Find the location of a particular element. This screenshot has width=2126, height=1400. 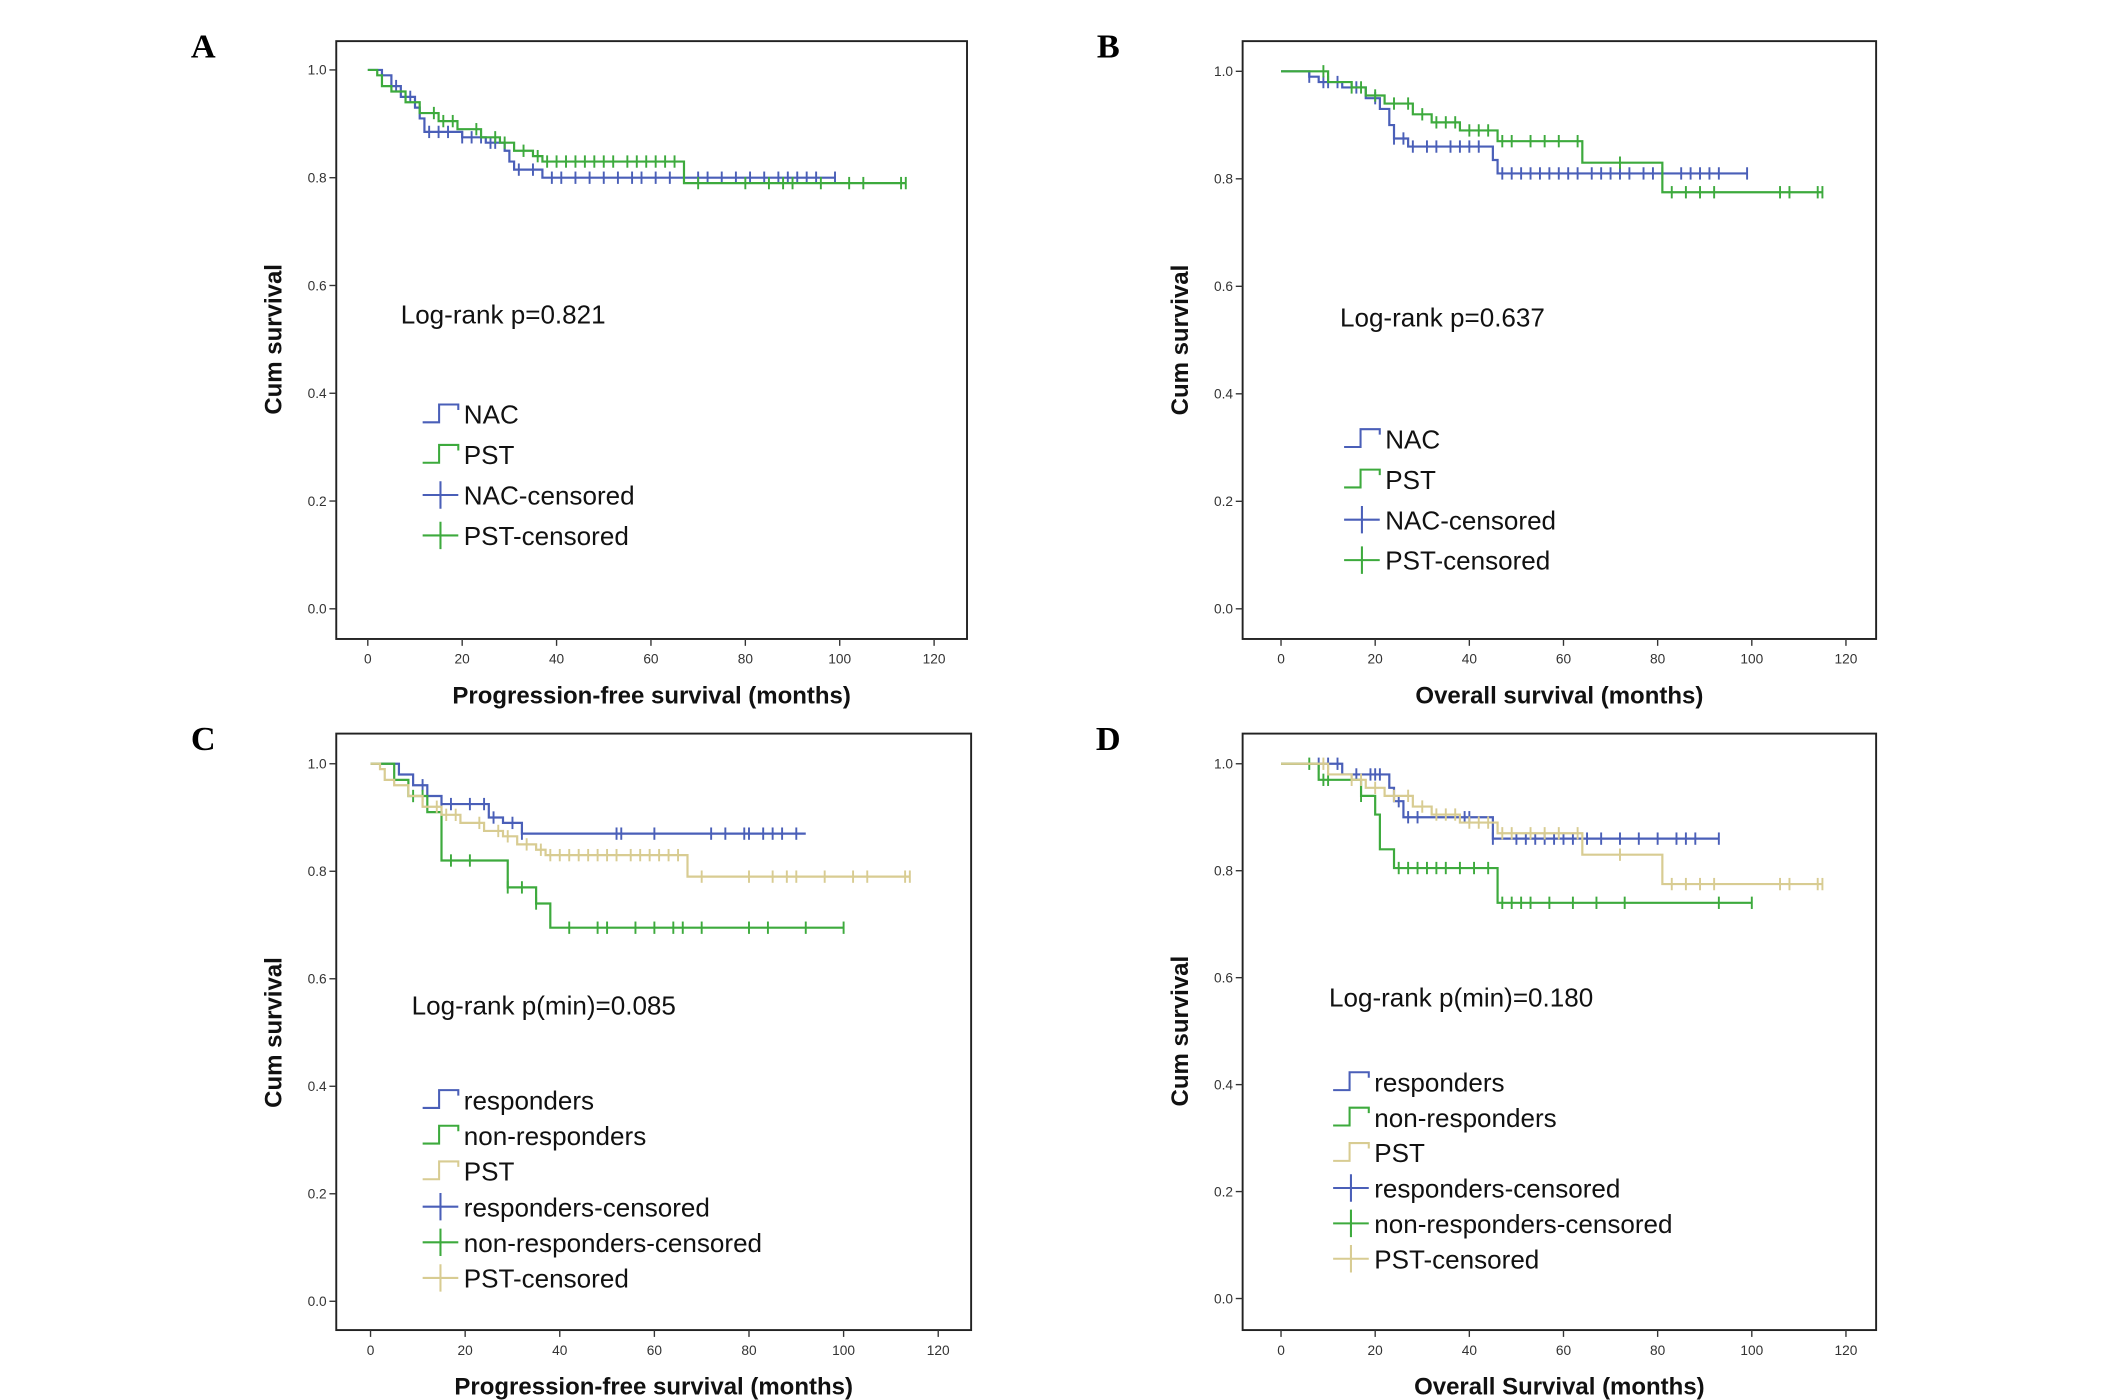

logrank-annotation: Log-rank p=0.821 is located at coordinates (503, 315).